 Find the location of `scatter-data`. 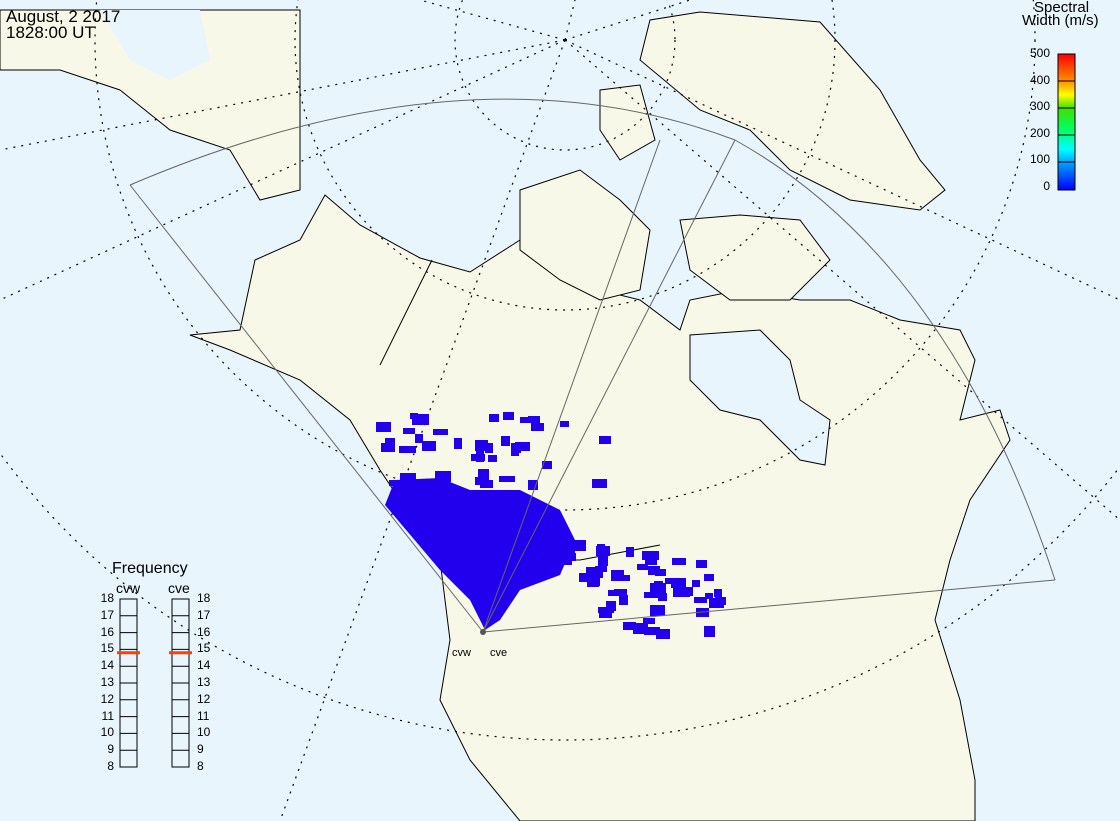

scatter-data is located at coordinates (551, 525).